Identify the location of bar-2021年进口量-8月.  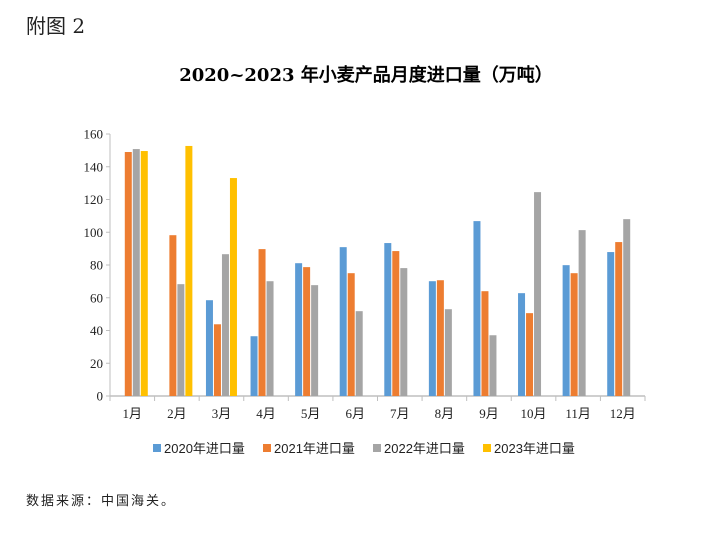
(440, 338).